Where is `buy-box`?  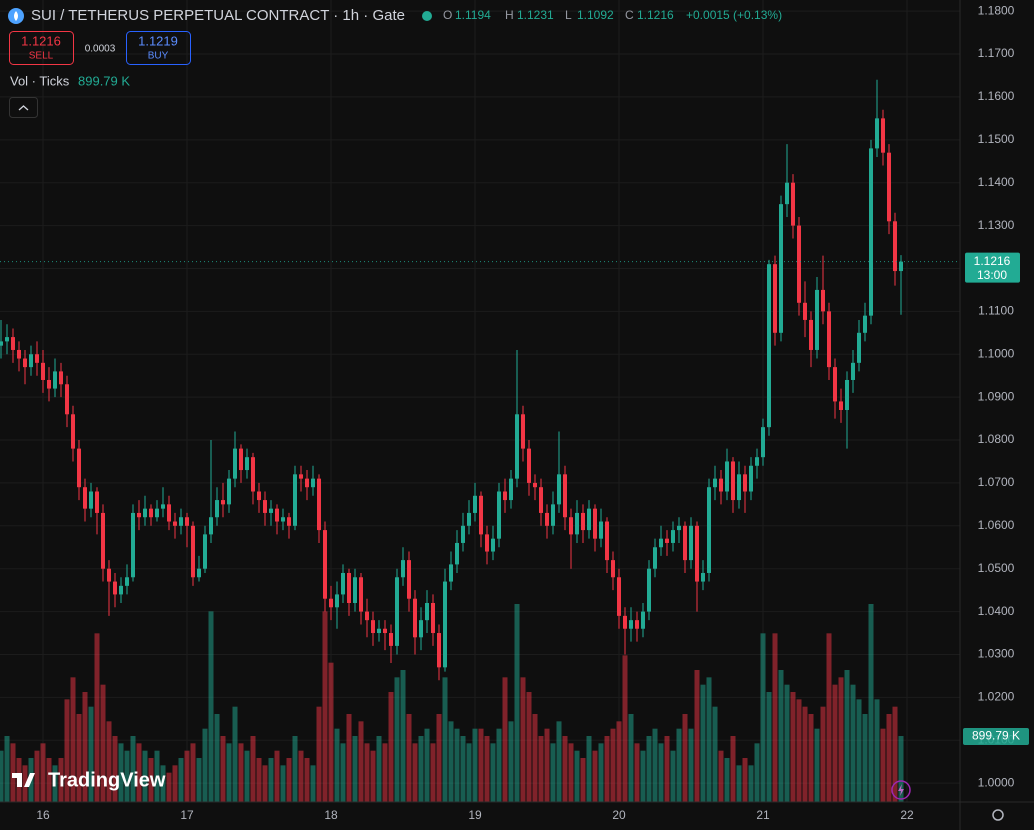 buy-box is located at coordinates (158, 48).